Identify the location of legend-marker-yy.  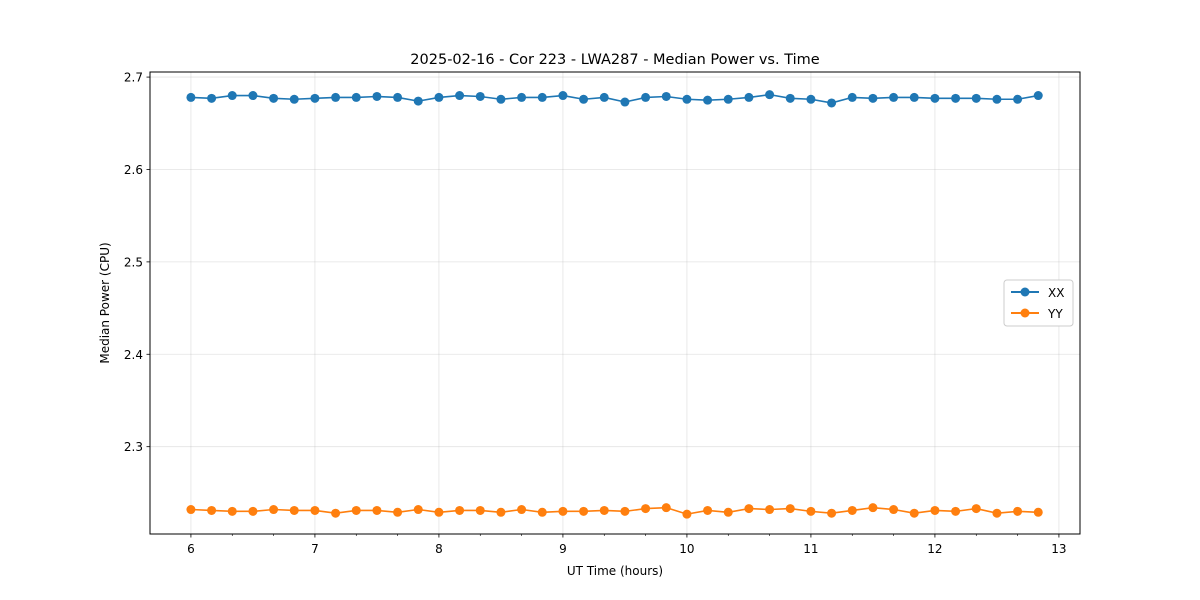
(1025, 313).